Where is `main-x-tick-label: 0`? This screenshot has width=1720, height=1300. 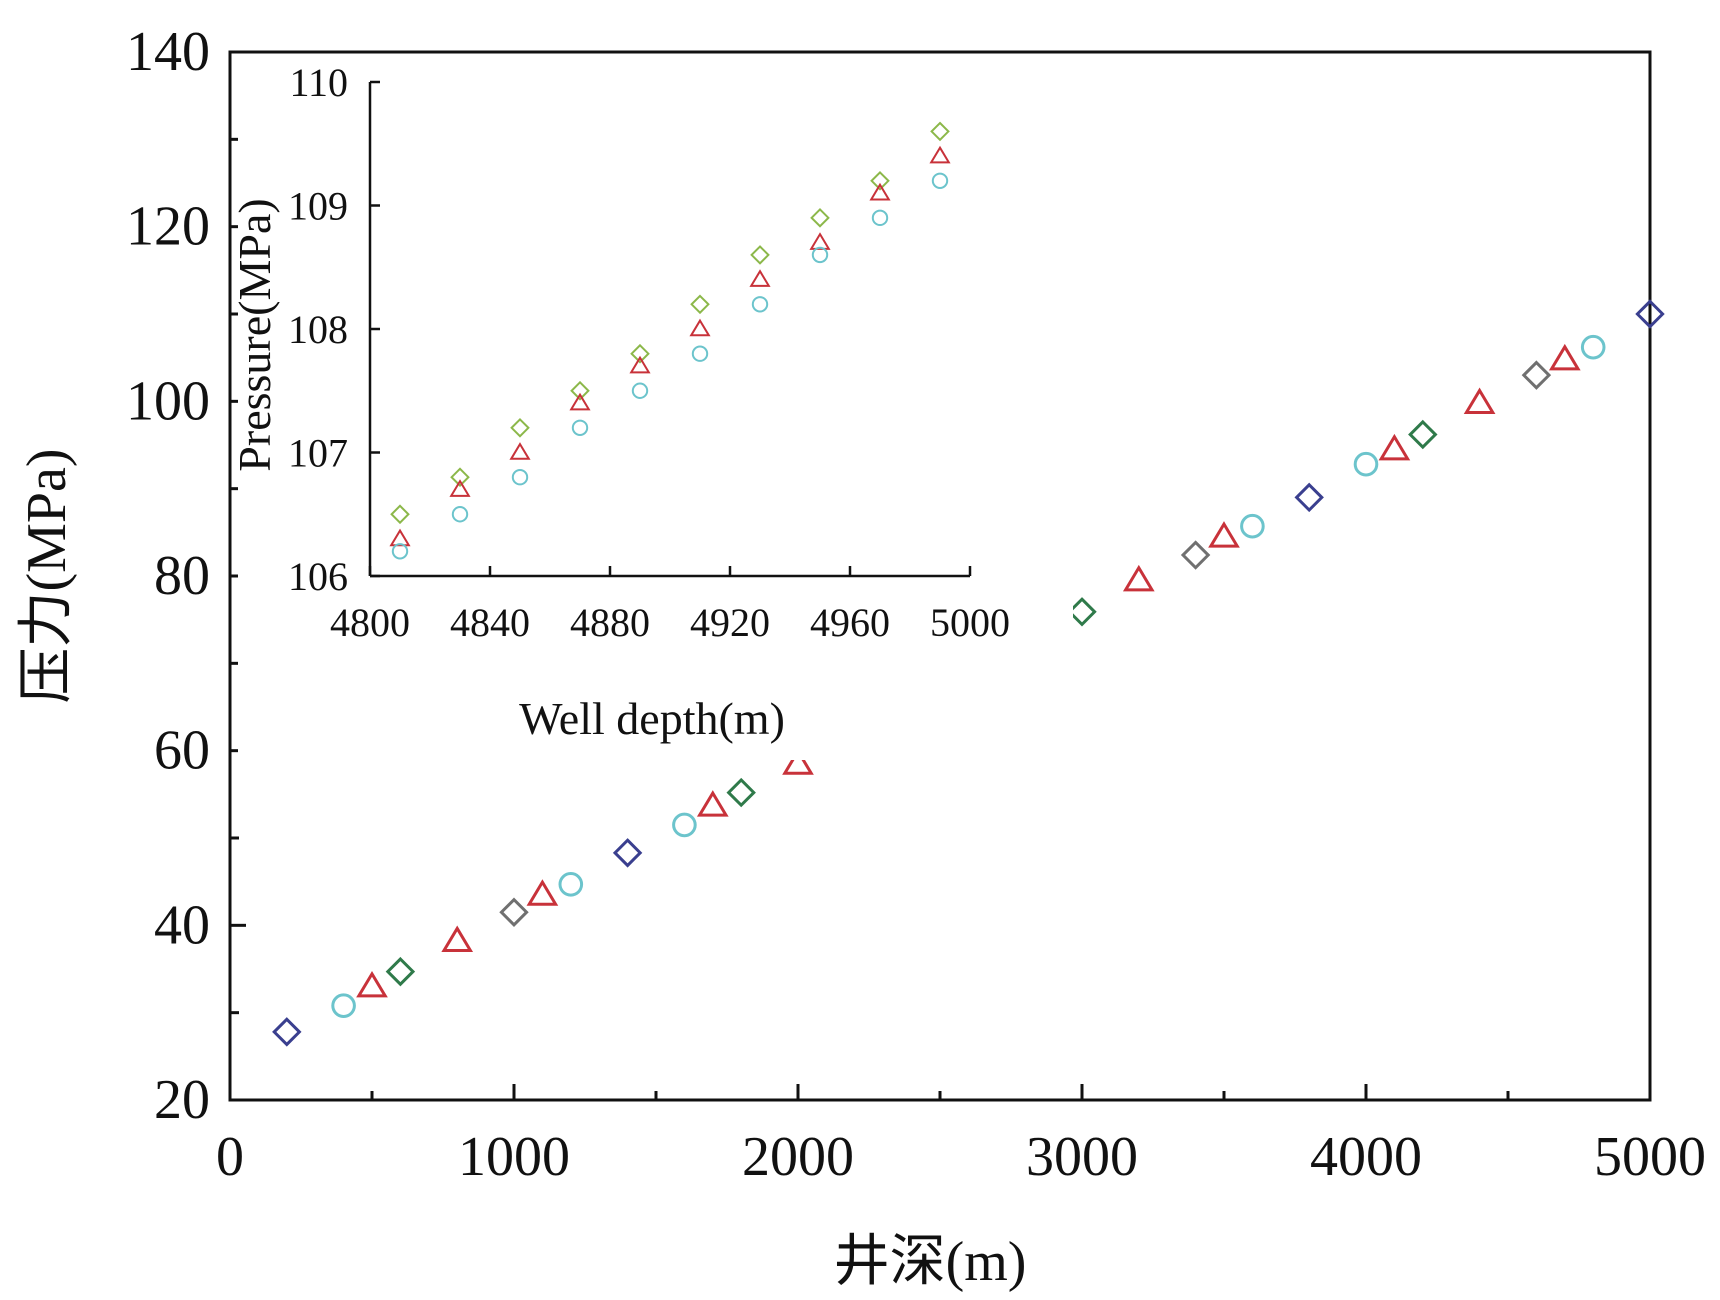 main-x-tick-label: 0 is located at coordinates (230, 1157).